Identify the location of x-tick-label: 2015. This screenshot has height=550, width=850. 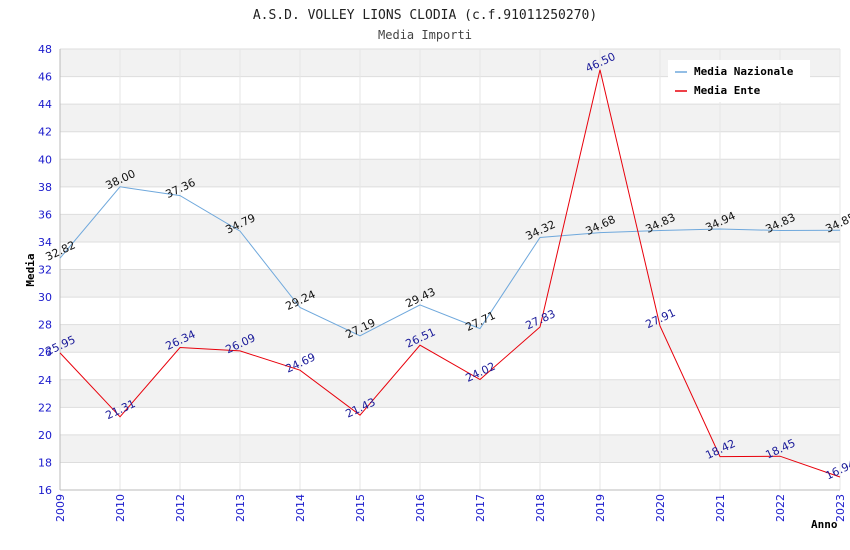
(360, 508).